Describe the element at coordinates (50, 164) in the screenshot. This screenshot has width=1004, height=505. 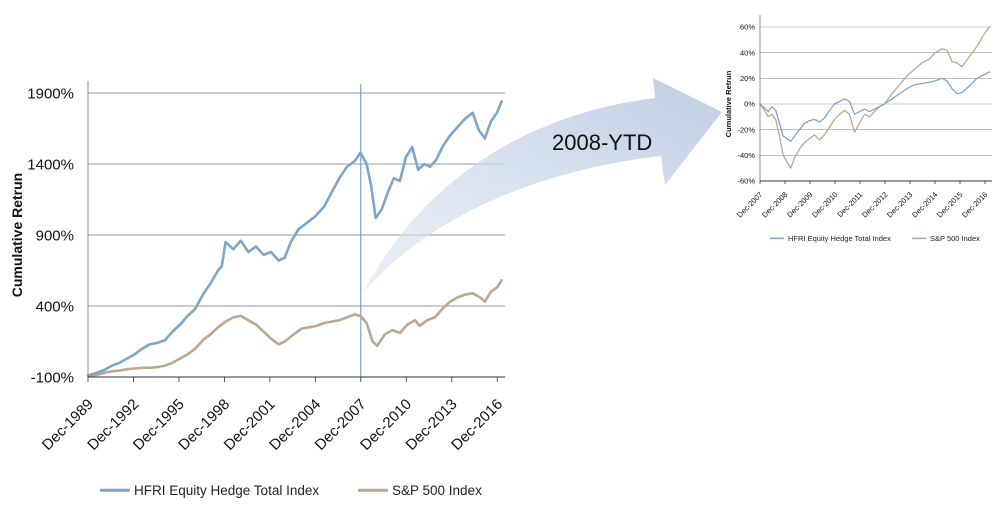
I see `main-y-tick-label: 1400%` at that location.